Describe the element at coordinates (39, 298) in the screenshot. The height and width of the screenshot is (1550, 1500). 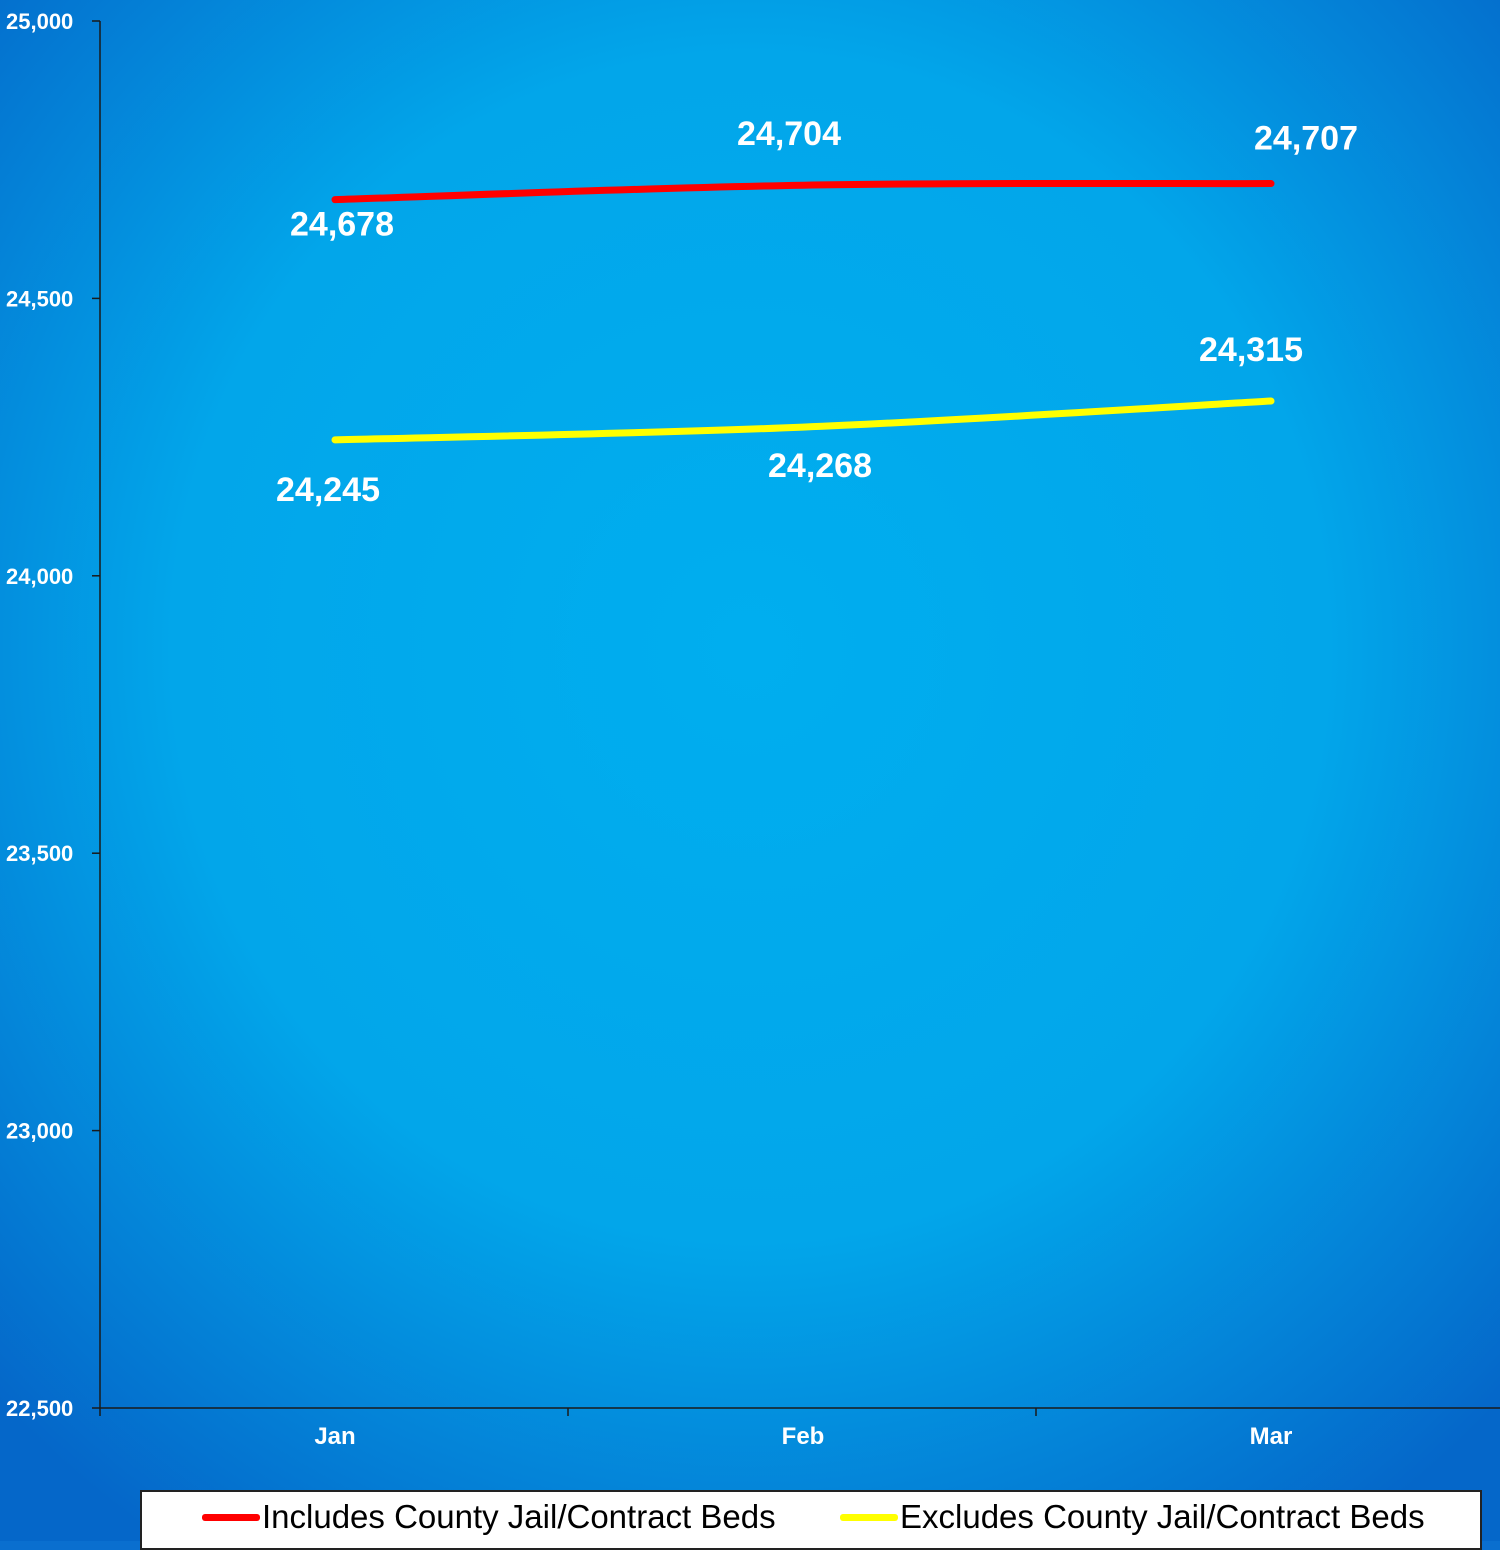
I see `y-tick-label: 24,500` at that location.